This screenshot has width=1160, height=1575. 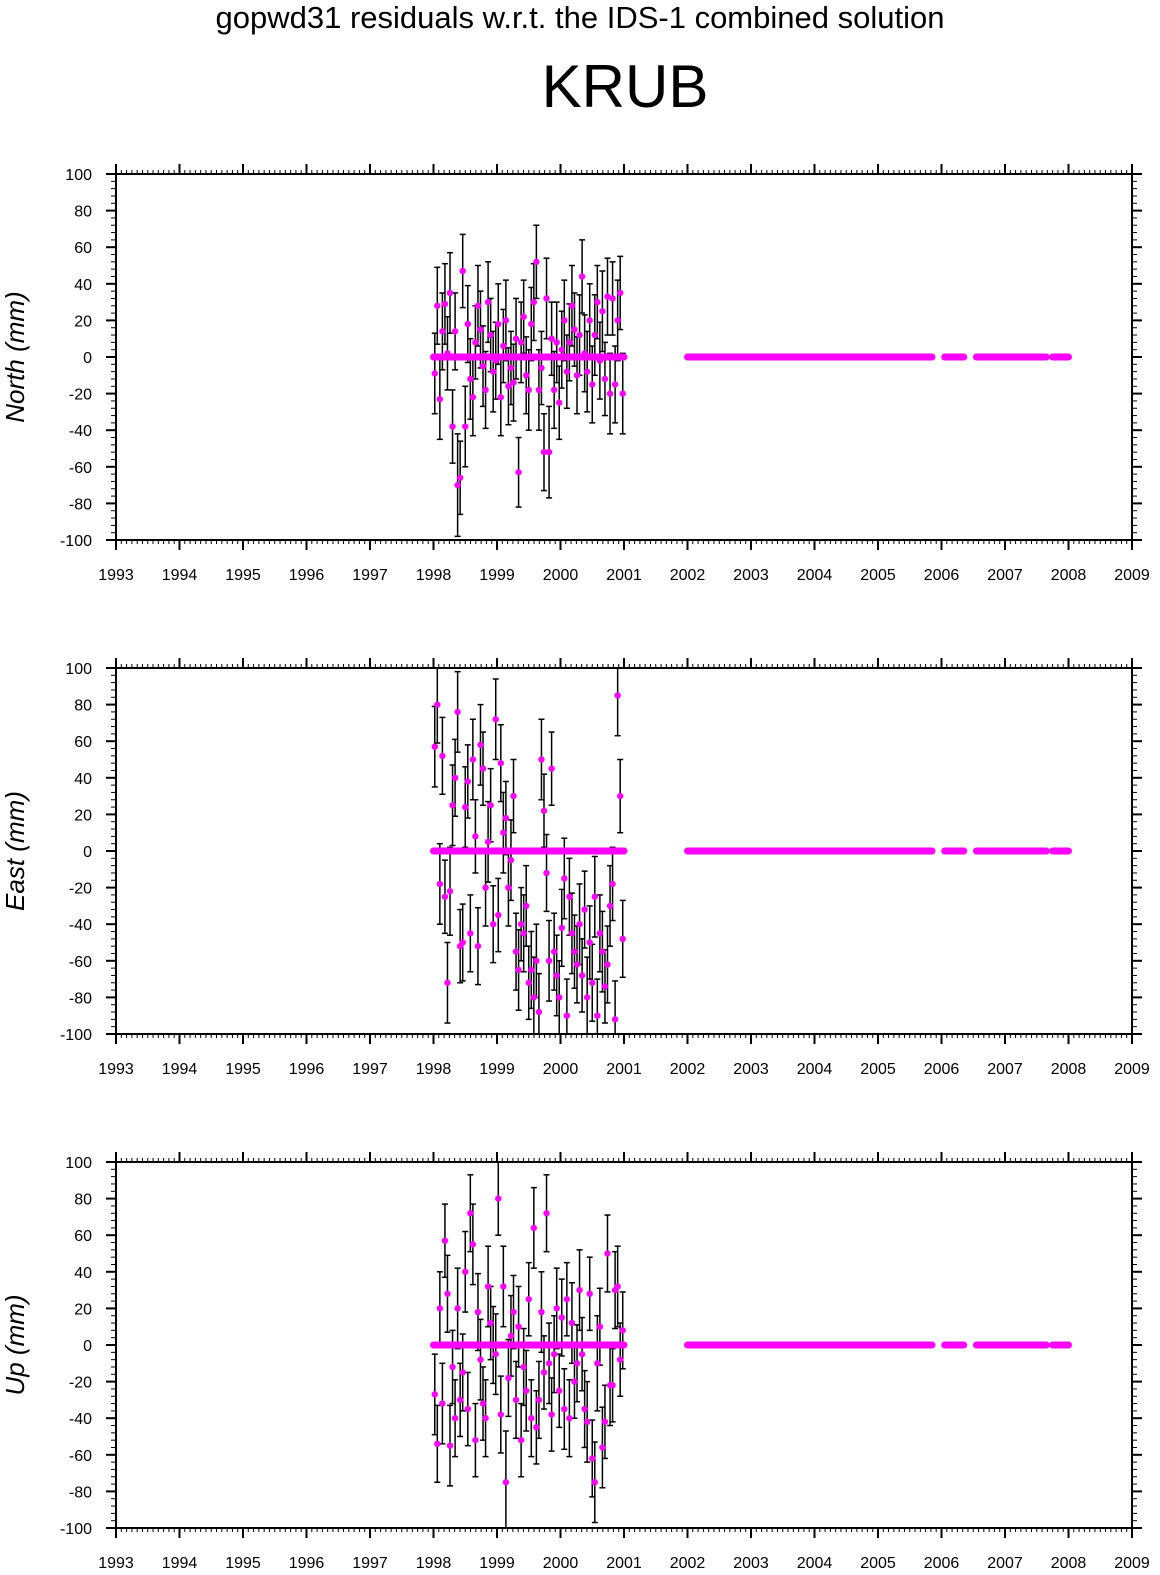 What do you see at coordinates (1132, 1069) in the screenshot?
I see `x-tick-label: 2009` at bounding box center [1132, 1069].